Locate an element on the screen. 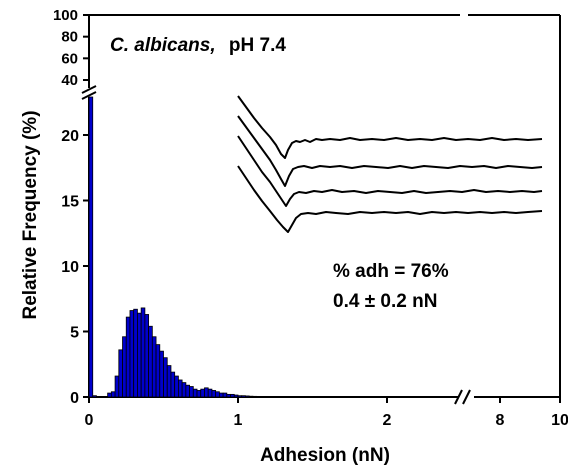 The image size is (568, 469). y-tick-label: 20 is located at coordinates (70, 136).